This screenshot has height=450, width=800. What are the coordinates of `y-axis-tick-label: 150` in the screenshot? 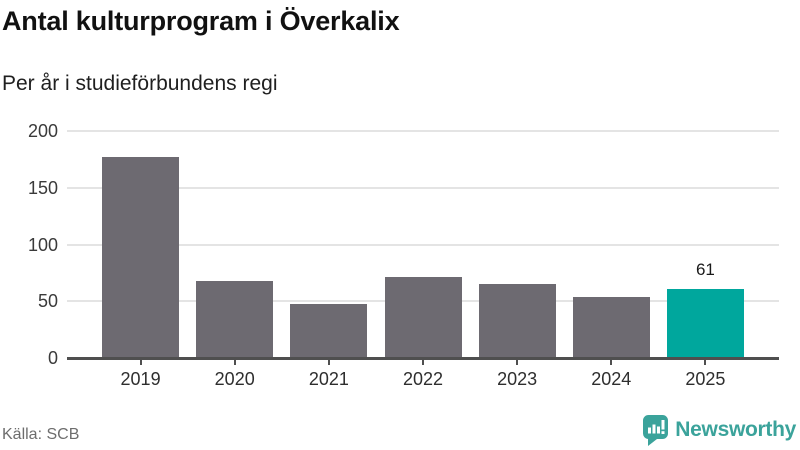 It's located at (42, 187).